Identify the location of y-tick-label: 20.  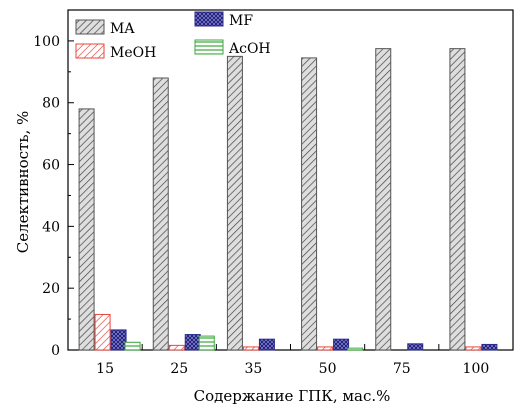
(51, 289).